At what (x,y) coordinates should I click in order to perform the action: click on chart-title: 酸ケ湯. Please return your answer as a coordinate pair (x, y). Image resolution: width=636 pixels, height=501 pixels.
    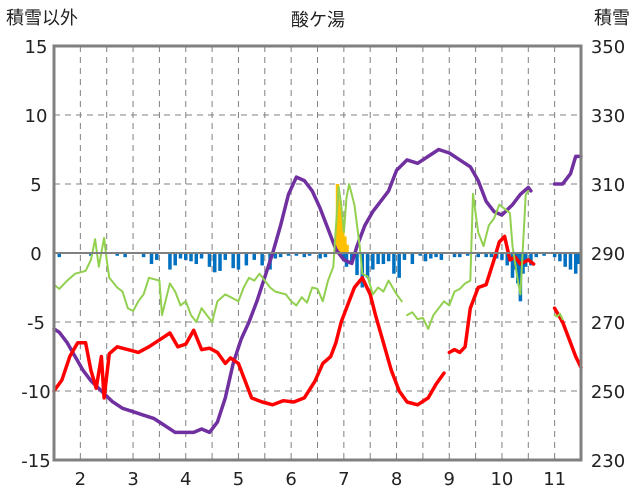
    Looking at the image, I should click on (318, 20).